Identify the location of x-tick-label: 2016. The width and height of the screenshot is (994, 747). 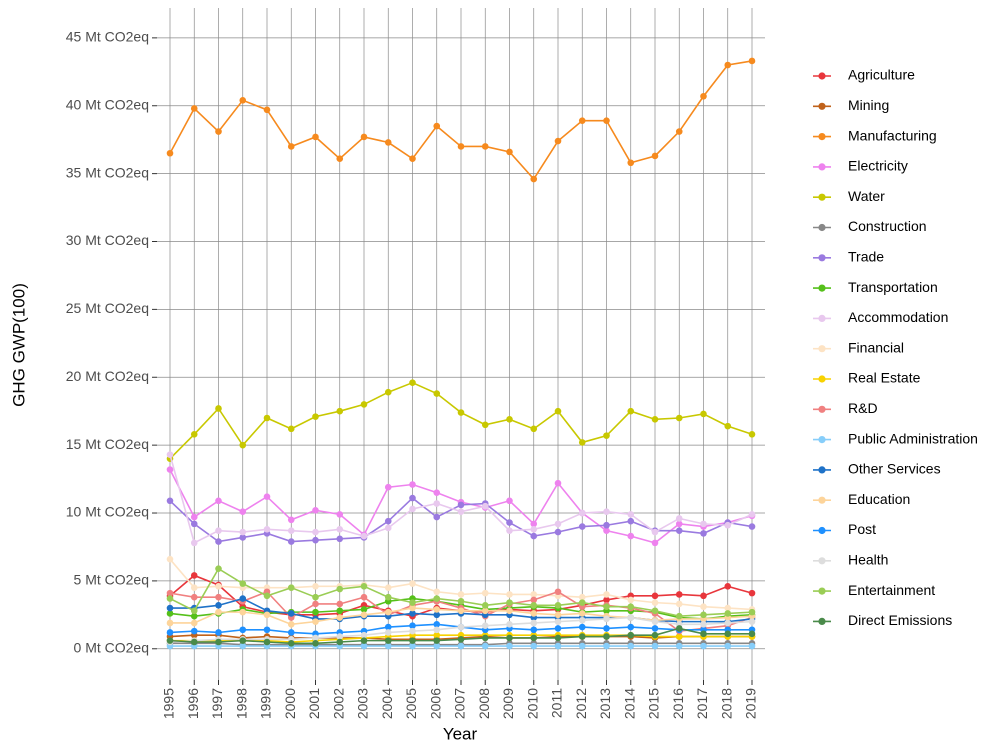
(678, 703).